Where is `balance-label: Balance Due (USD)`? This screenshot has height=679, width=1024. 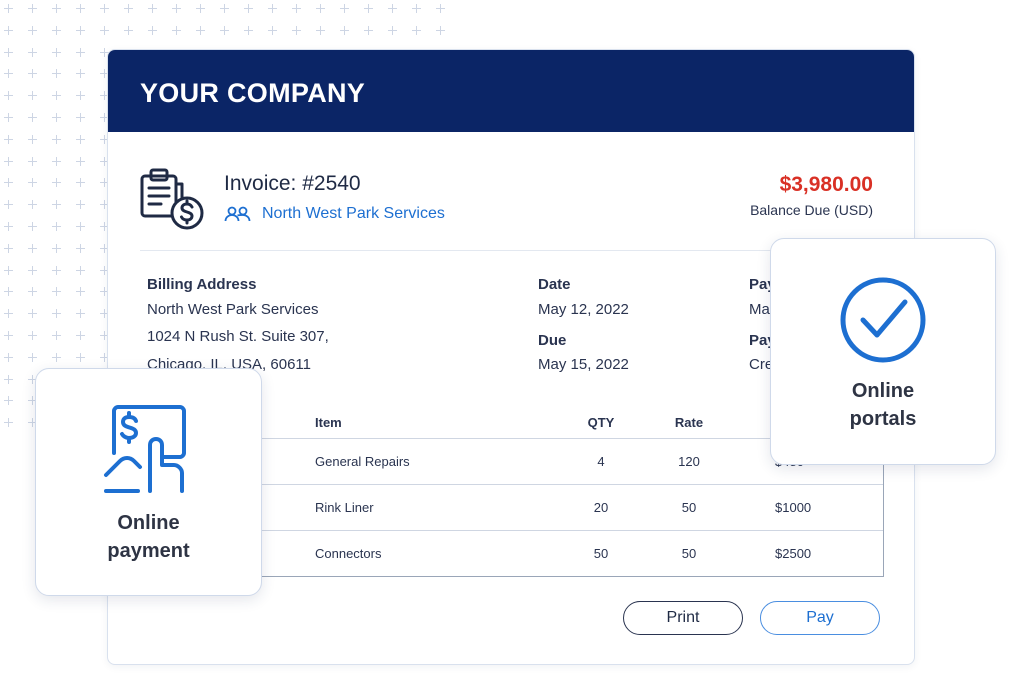 balance-label: Balance Due (USD) is located at coordinates (811, 210).